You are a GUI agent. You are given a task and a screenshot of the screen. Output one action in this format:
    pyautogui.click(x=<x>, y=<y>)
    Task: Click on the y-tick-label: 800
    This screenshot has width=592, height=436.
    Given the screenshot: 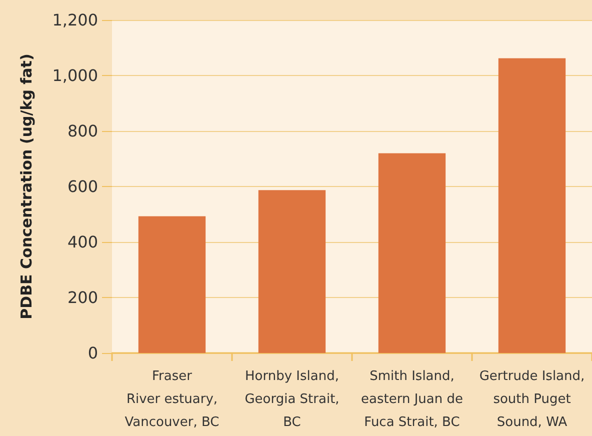 What is the action you would take?
    pyautogui.click(x=82, y=131)
    